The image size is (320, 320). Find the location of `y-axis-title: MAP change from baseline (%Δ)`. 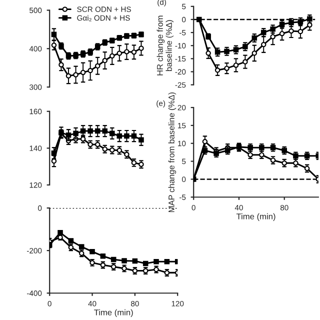

y-axis-title: MAP change from baseline (%Δ) is located at coordinates (172, 152).